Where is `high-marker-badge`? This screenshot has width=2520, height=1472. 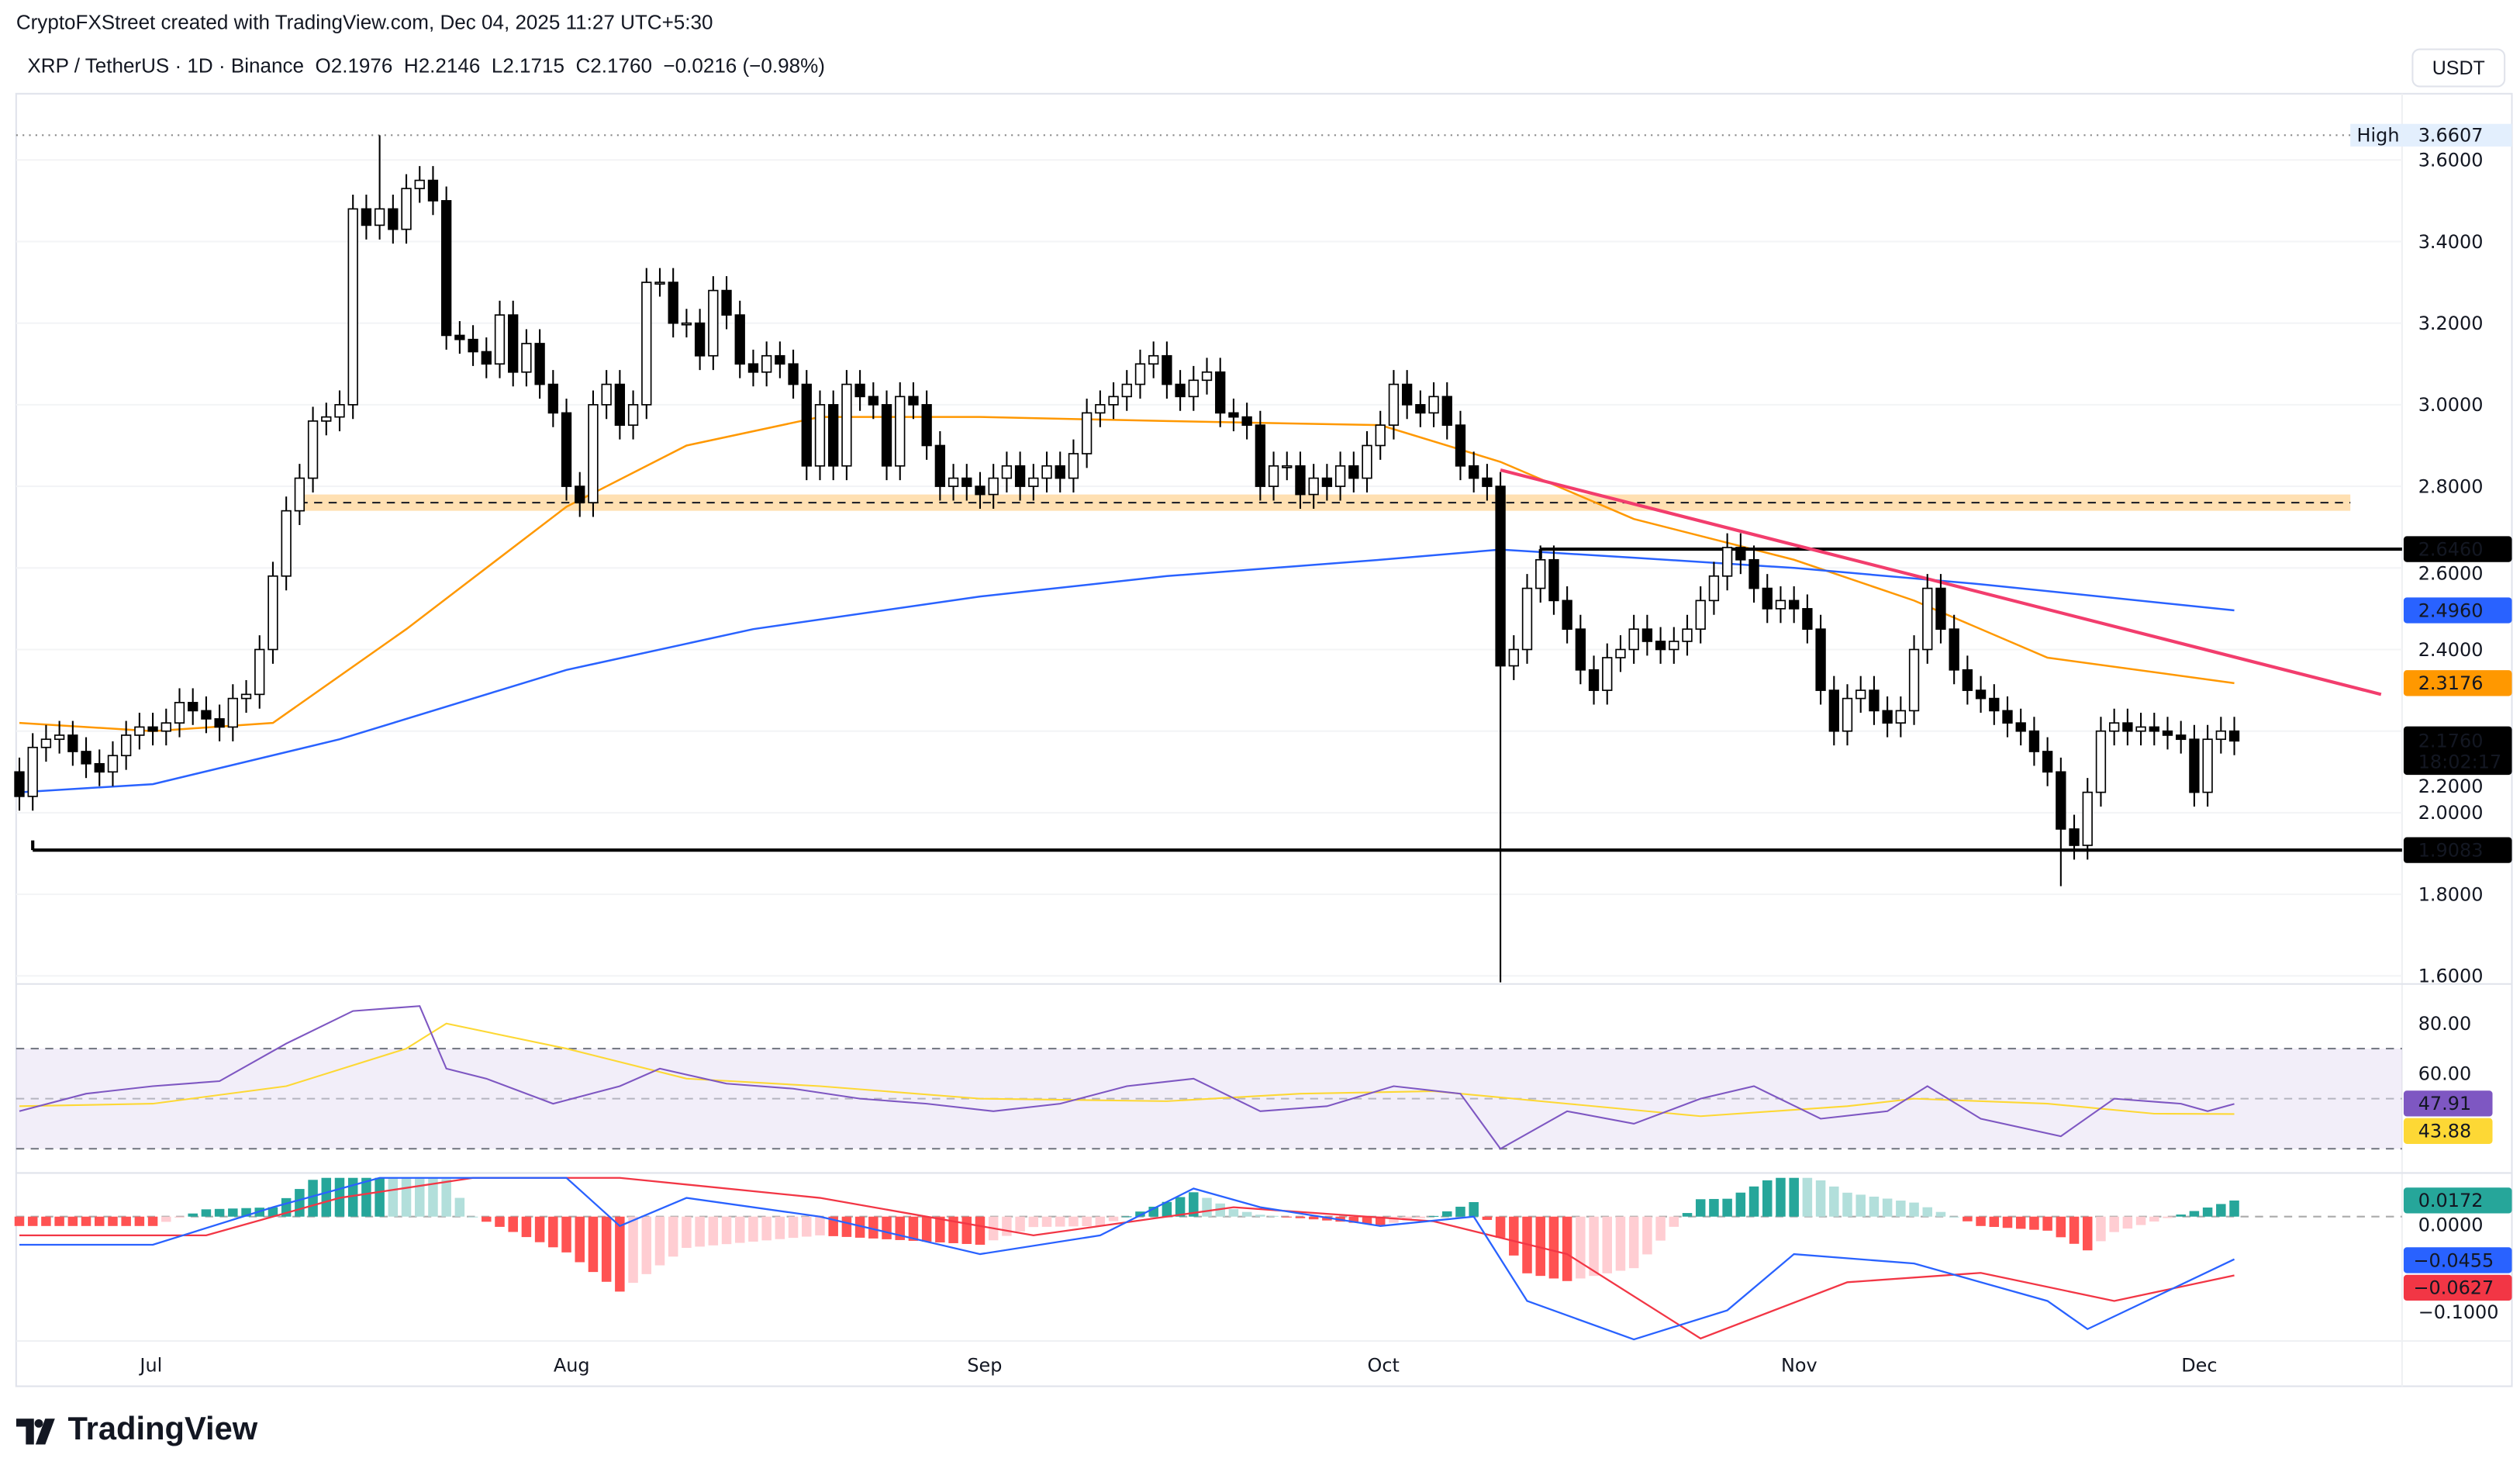 high-marker-badge is located at coordinates (2376, 135).